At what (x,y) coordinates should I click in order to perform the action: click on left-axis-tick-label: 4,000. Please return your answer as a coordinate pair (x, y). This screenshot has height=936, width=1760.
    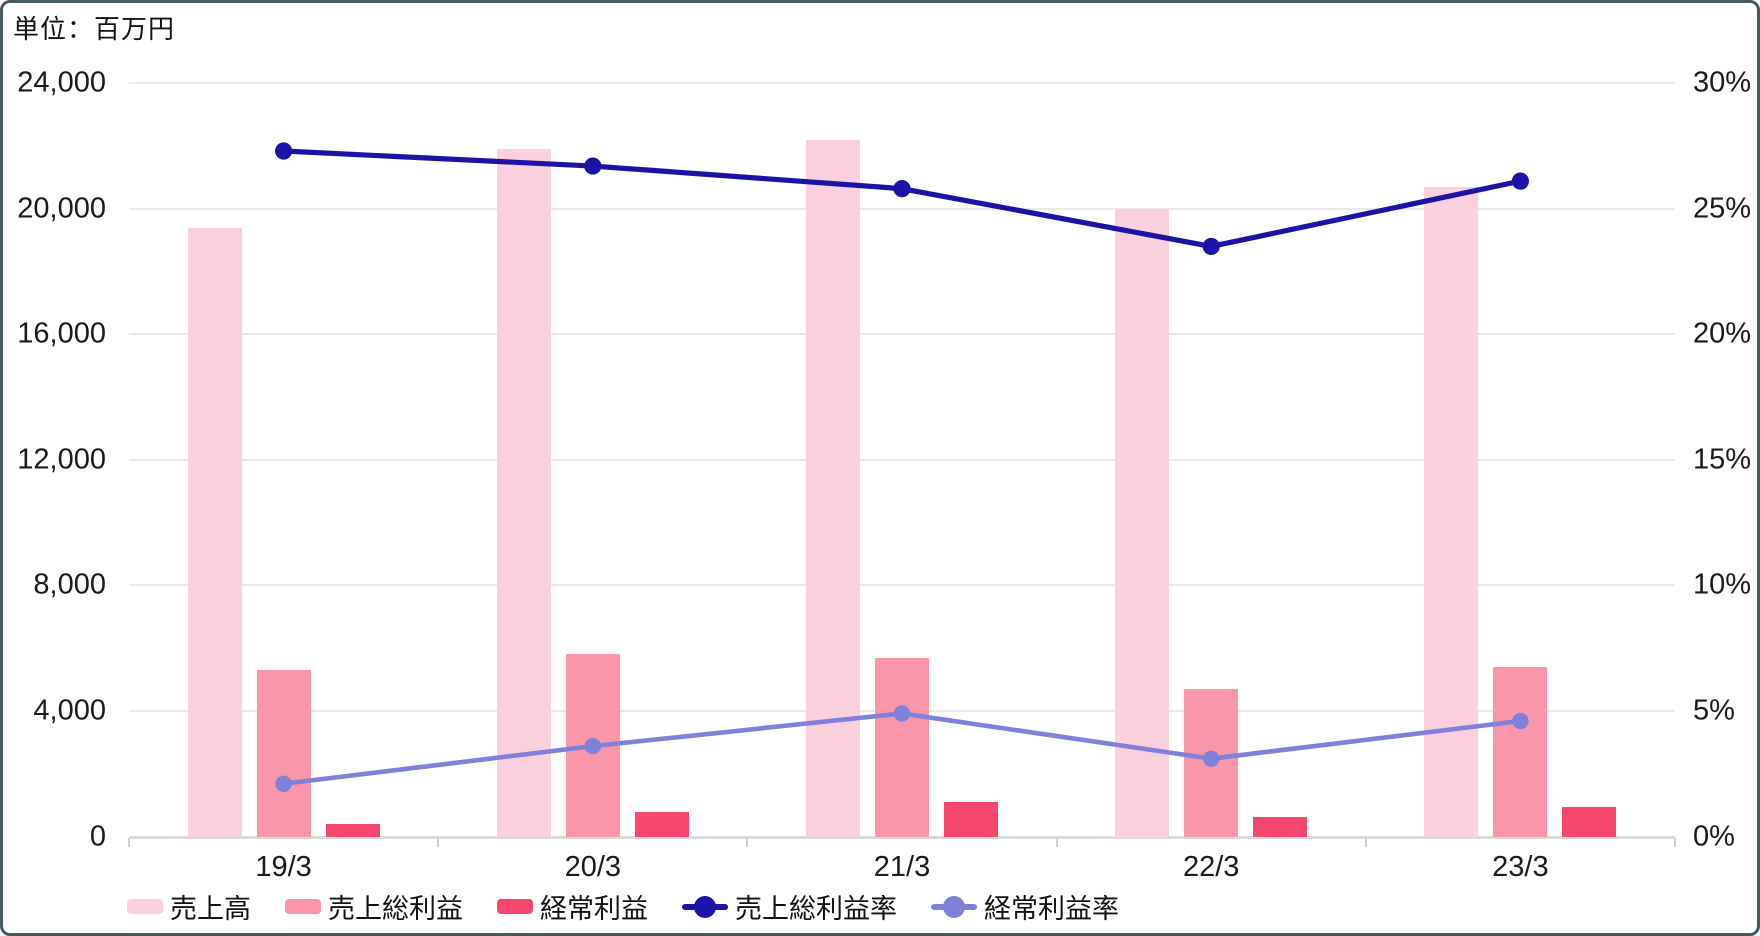
    Looking at the image, I should click on (69, 710).